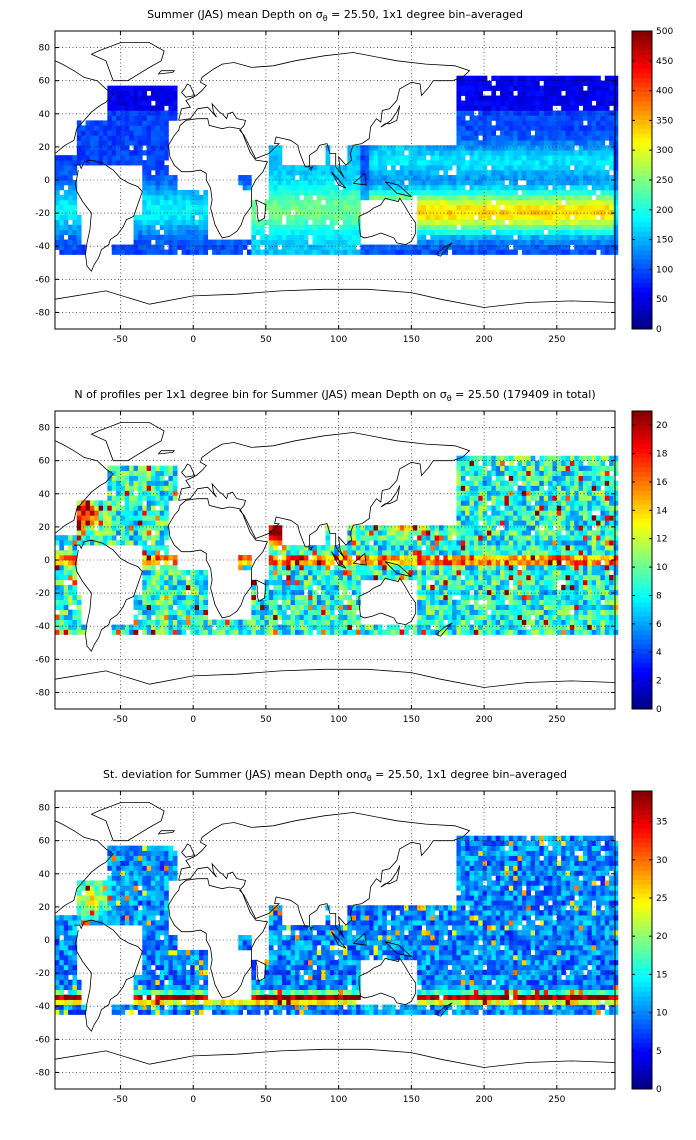  I want to click on y-tick-label: -80, so click(42, 313).